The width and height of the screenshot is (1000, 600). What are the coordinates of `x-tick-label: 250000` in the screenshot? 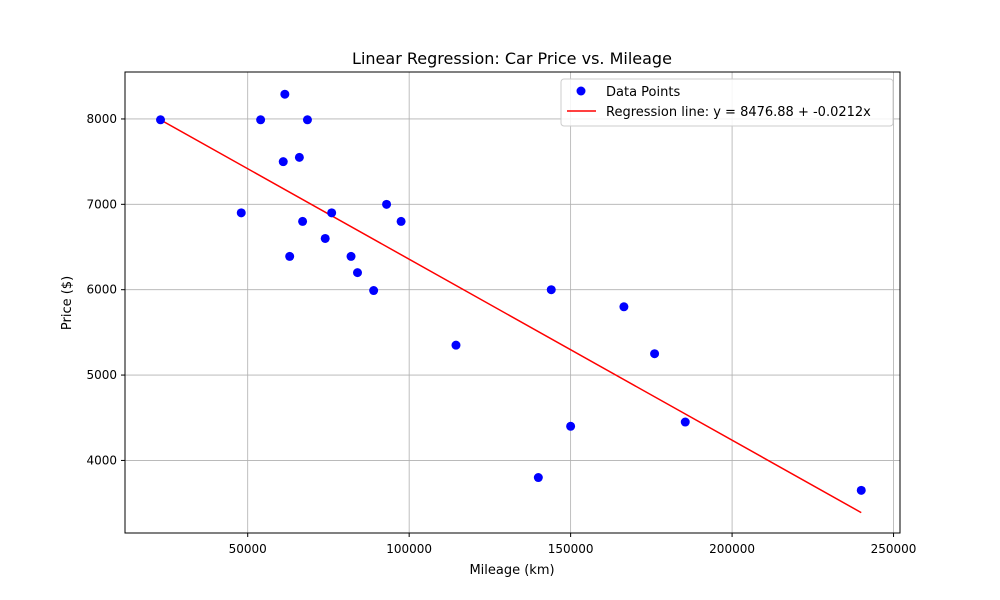 It's located at (894, 549).